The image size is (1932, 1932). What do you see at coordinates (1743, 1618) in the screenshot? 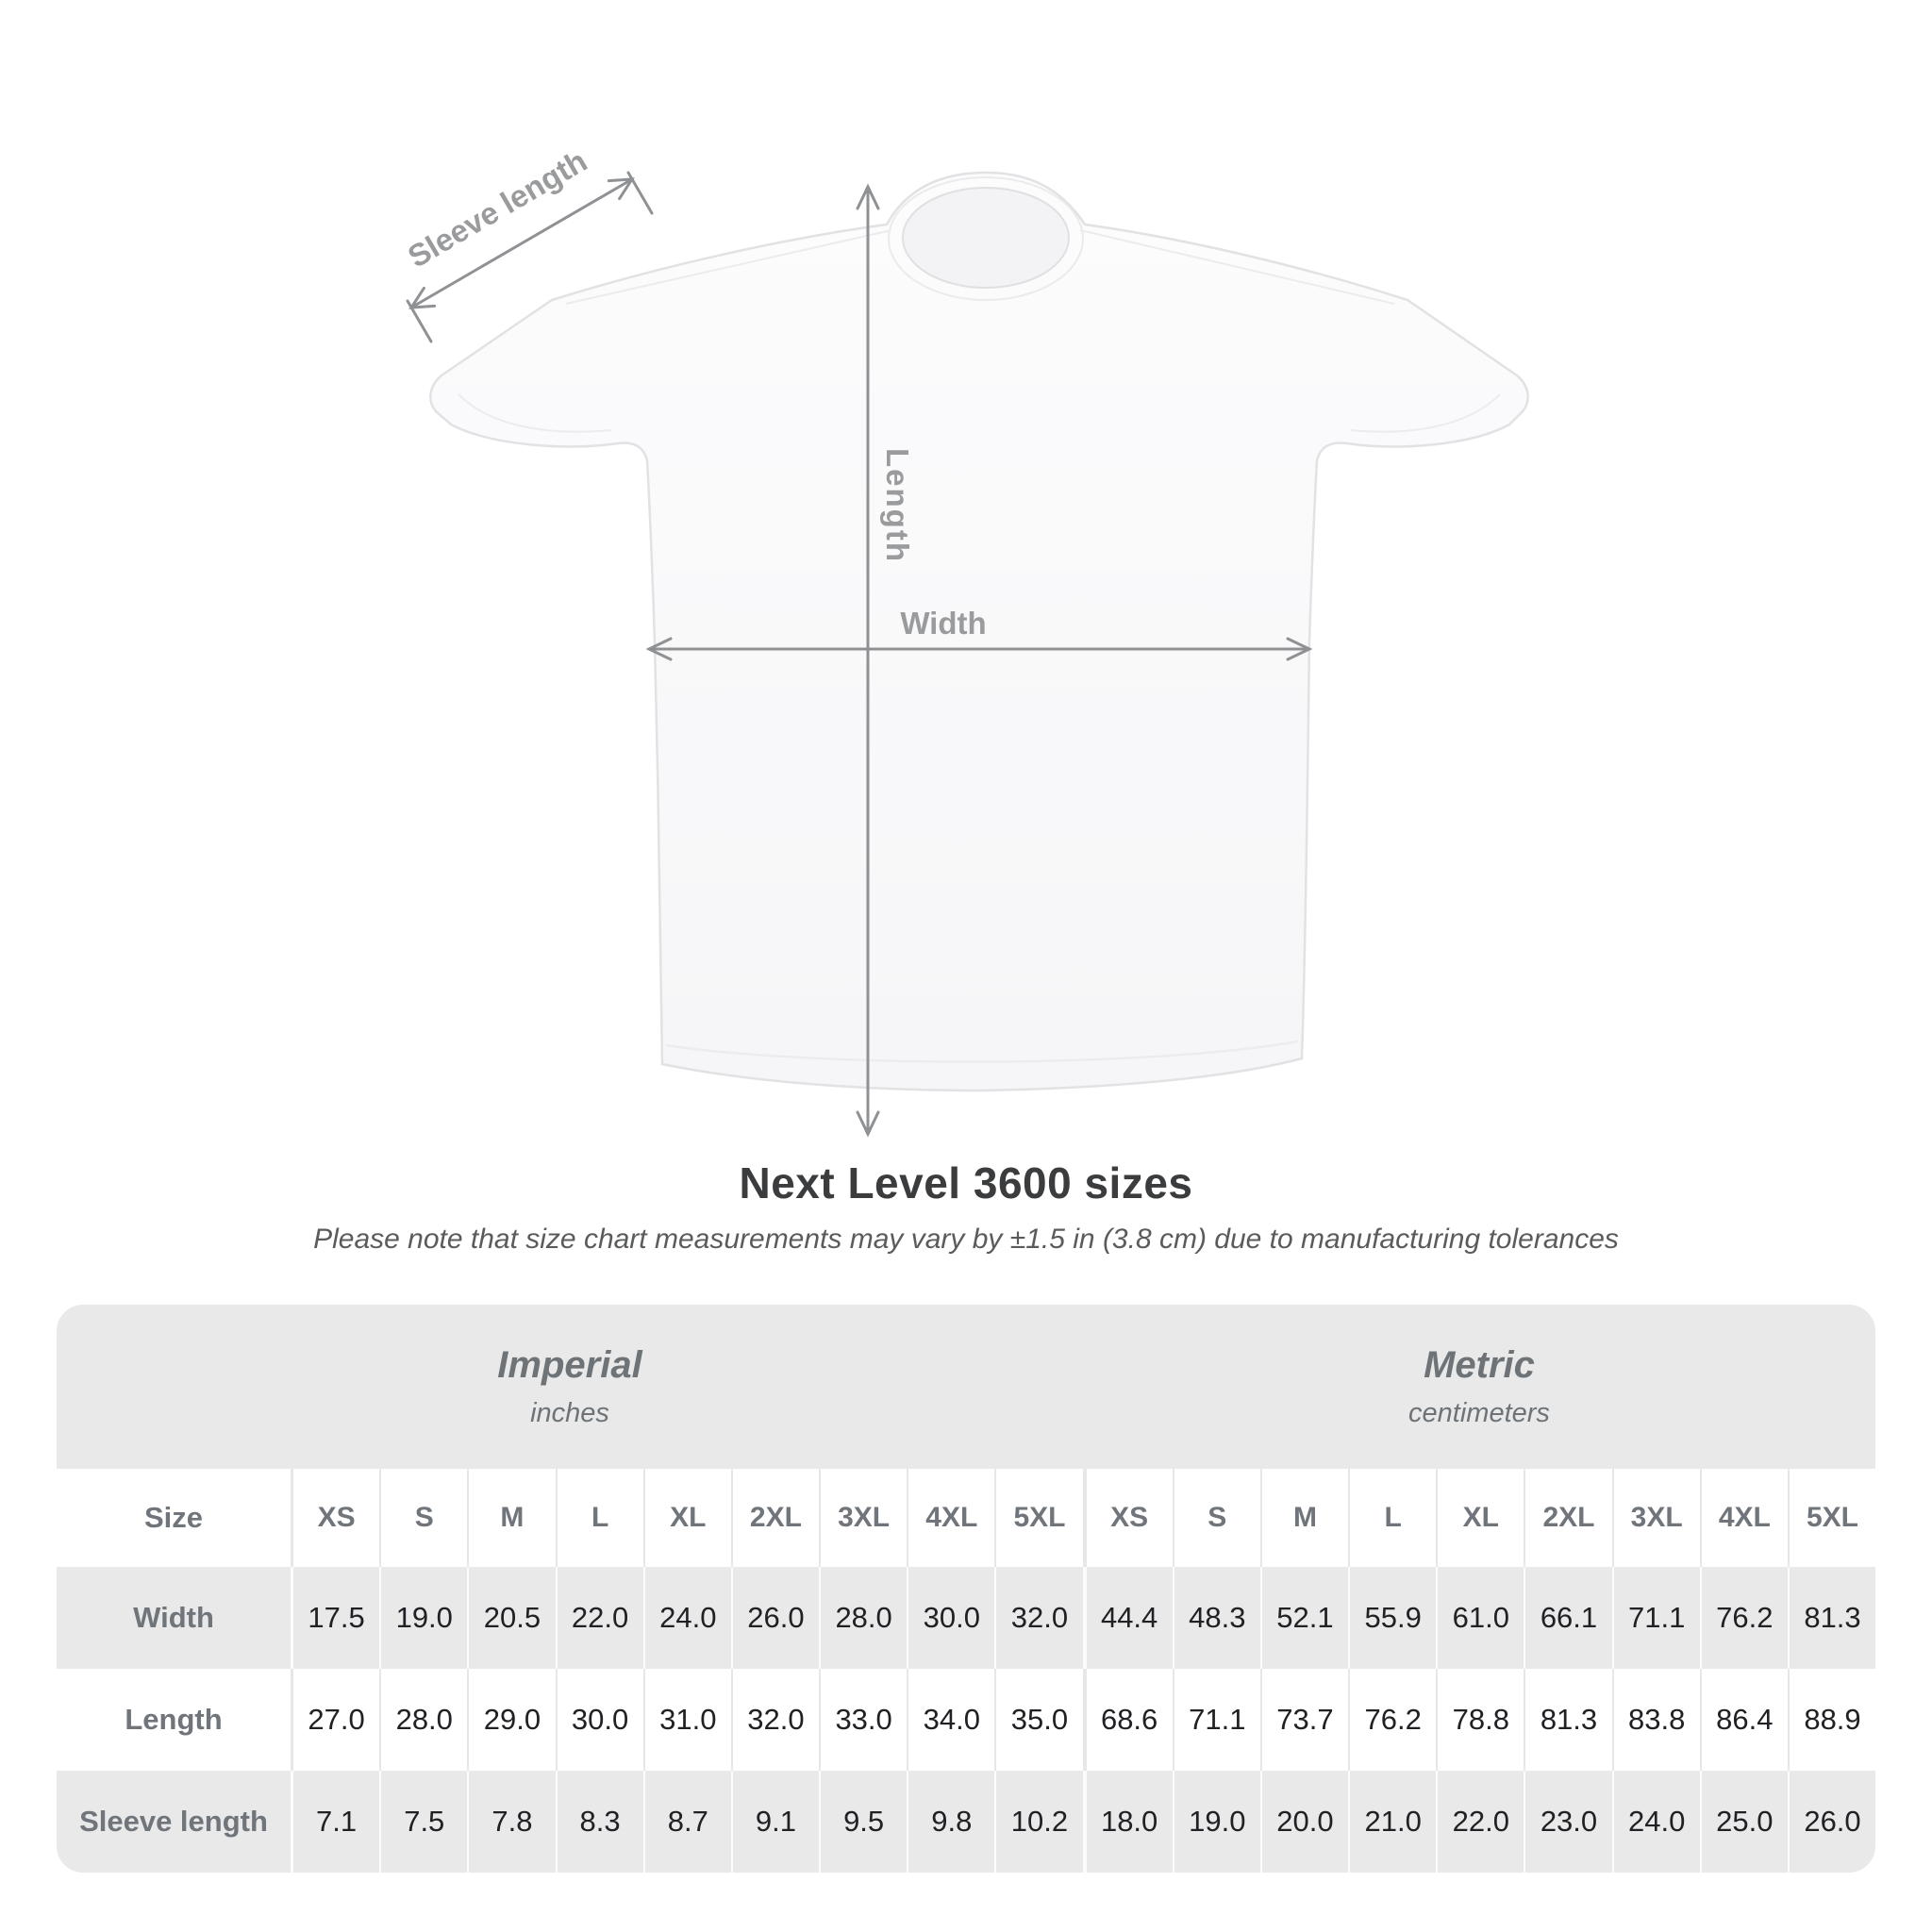
I see `value-width-metric-4xl: 76.2` at bounding box center [1743, 1618].